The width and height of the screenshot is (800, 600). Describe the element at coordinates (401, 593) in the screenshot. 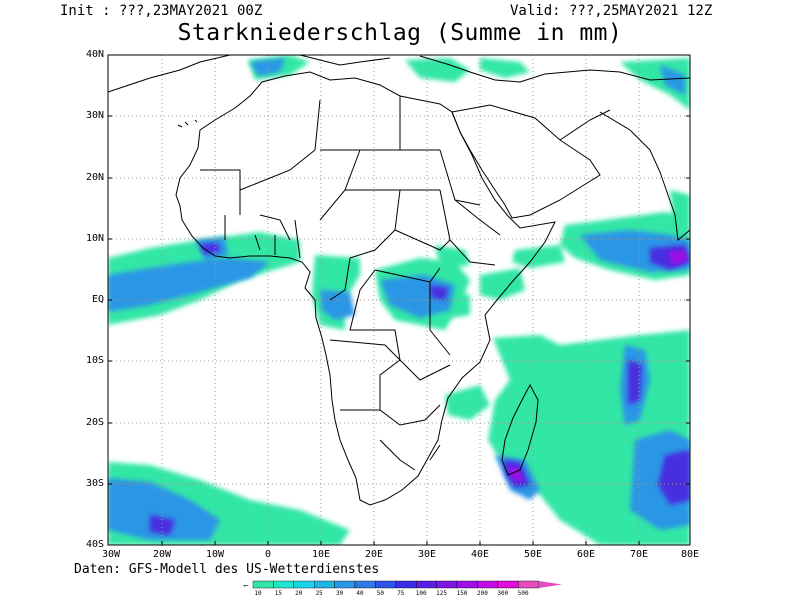

I see `legend-label-75: 75` at that location.